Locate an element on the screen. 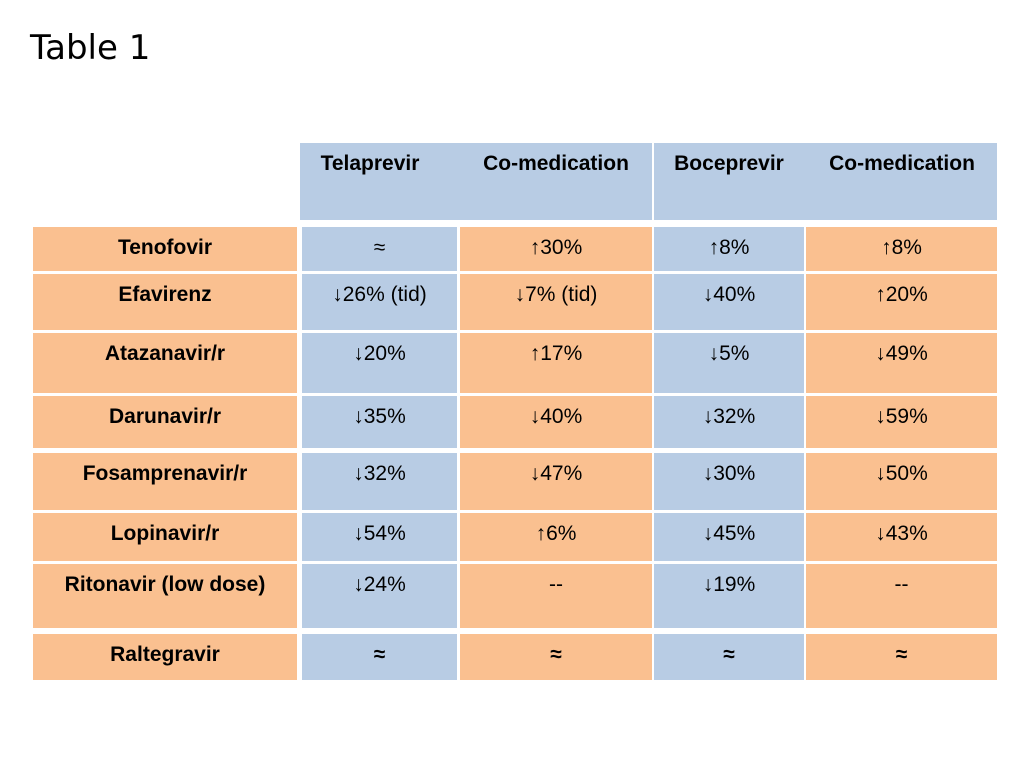 Image resolution: width=1024 pixels, height=768 pixels. cell-raltegravir-boc-comed: ≈ is located at coordinates (901, 657).